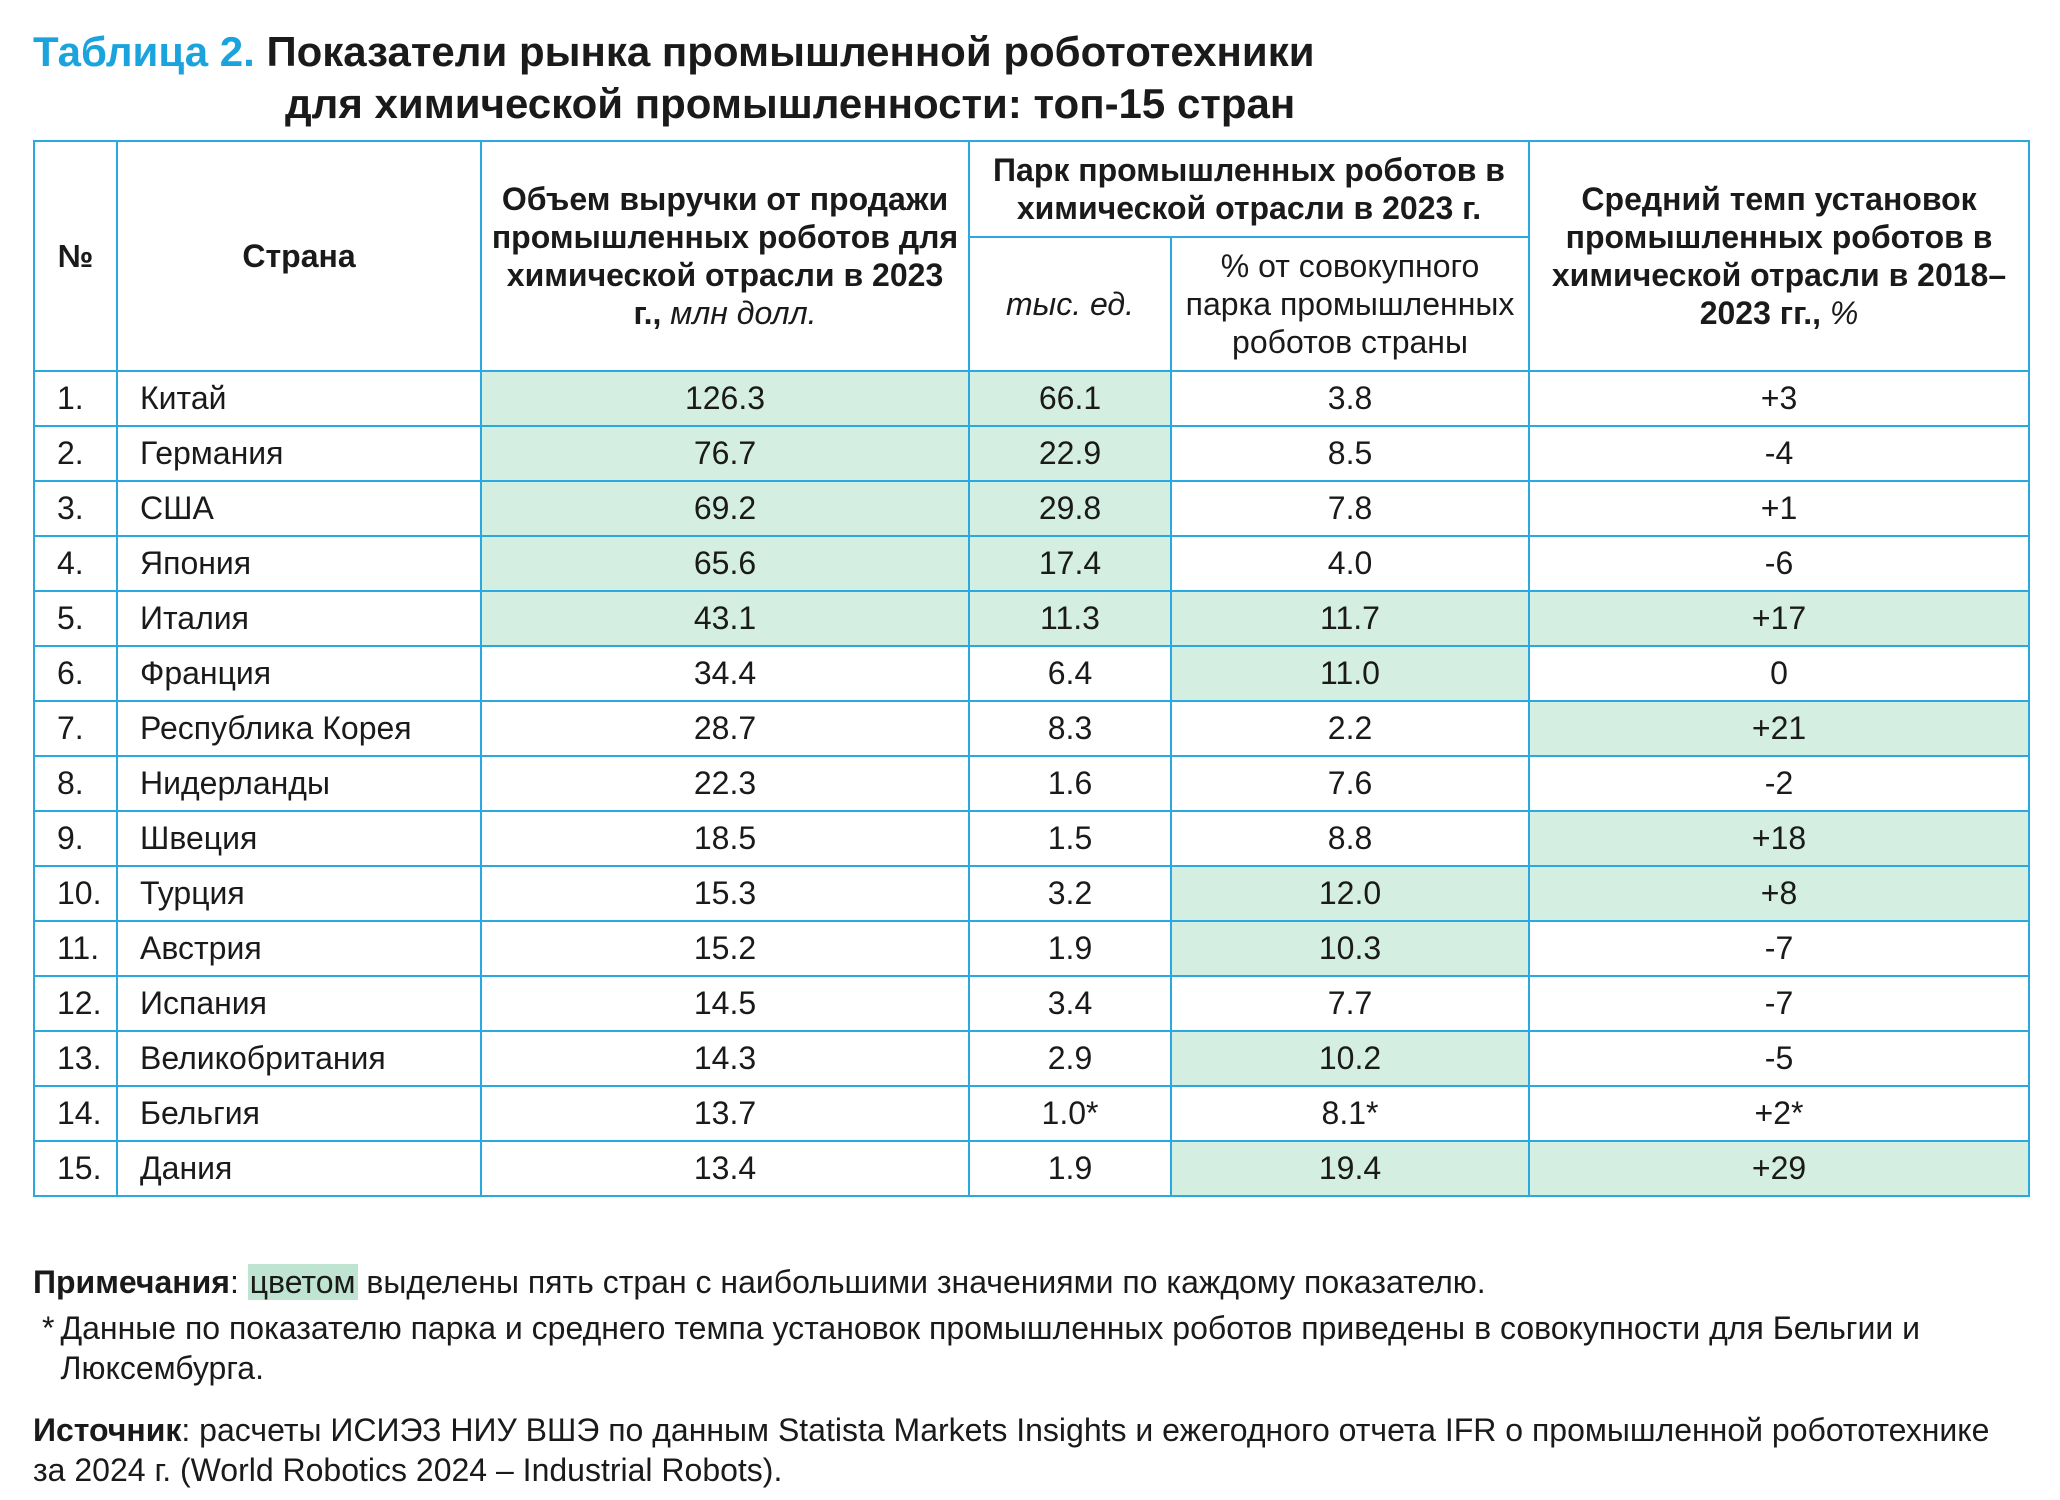 The image size is (2060, 1500). I want to click on cell-revenue: 126.3, so click(725, 398).